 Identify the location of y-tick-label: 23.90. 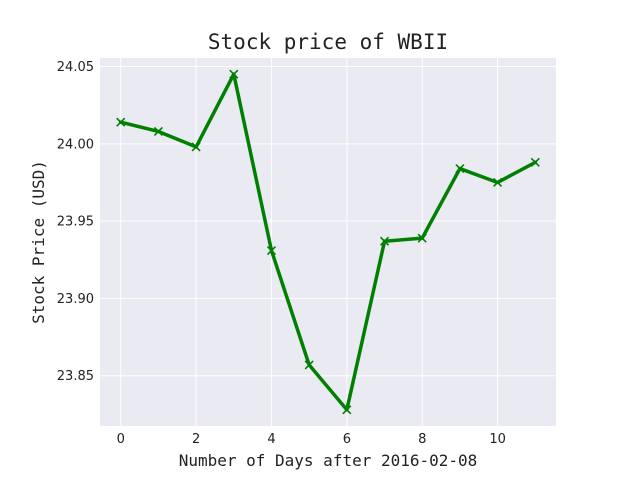
(75, 299).